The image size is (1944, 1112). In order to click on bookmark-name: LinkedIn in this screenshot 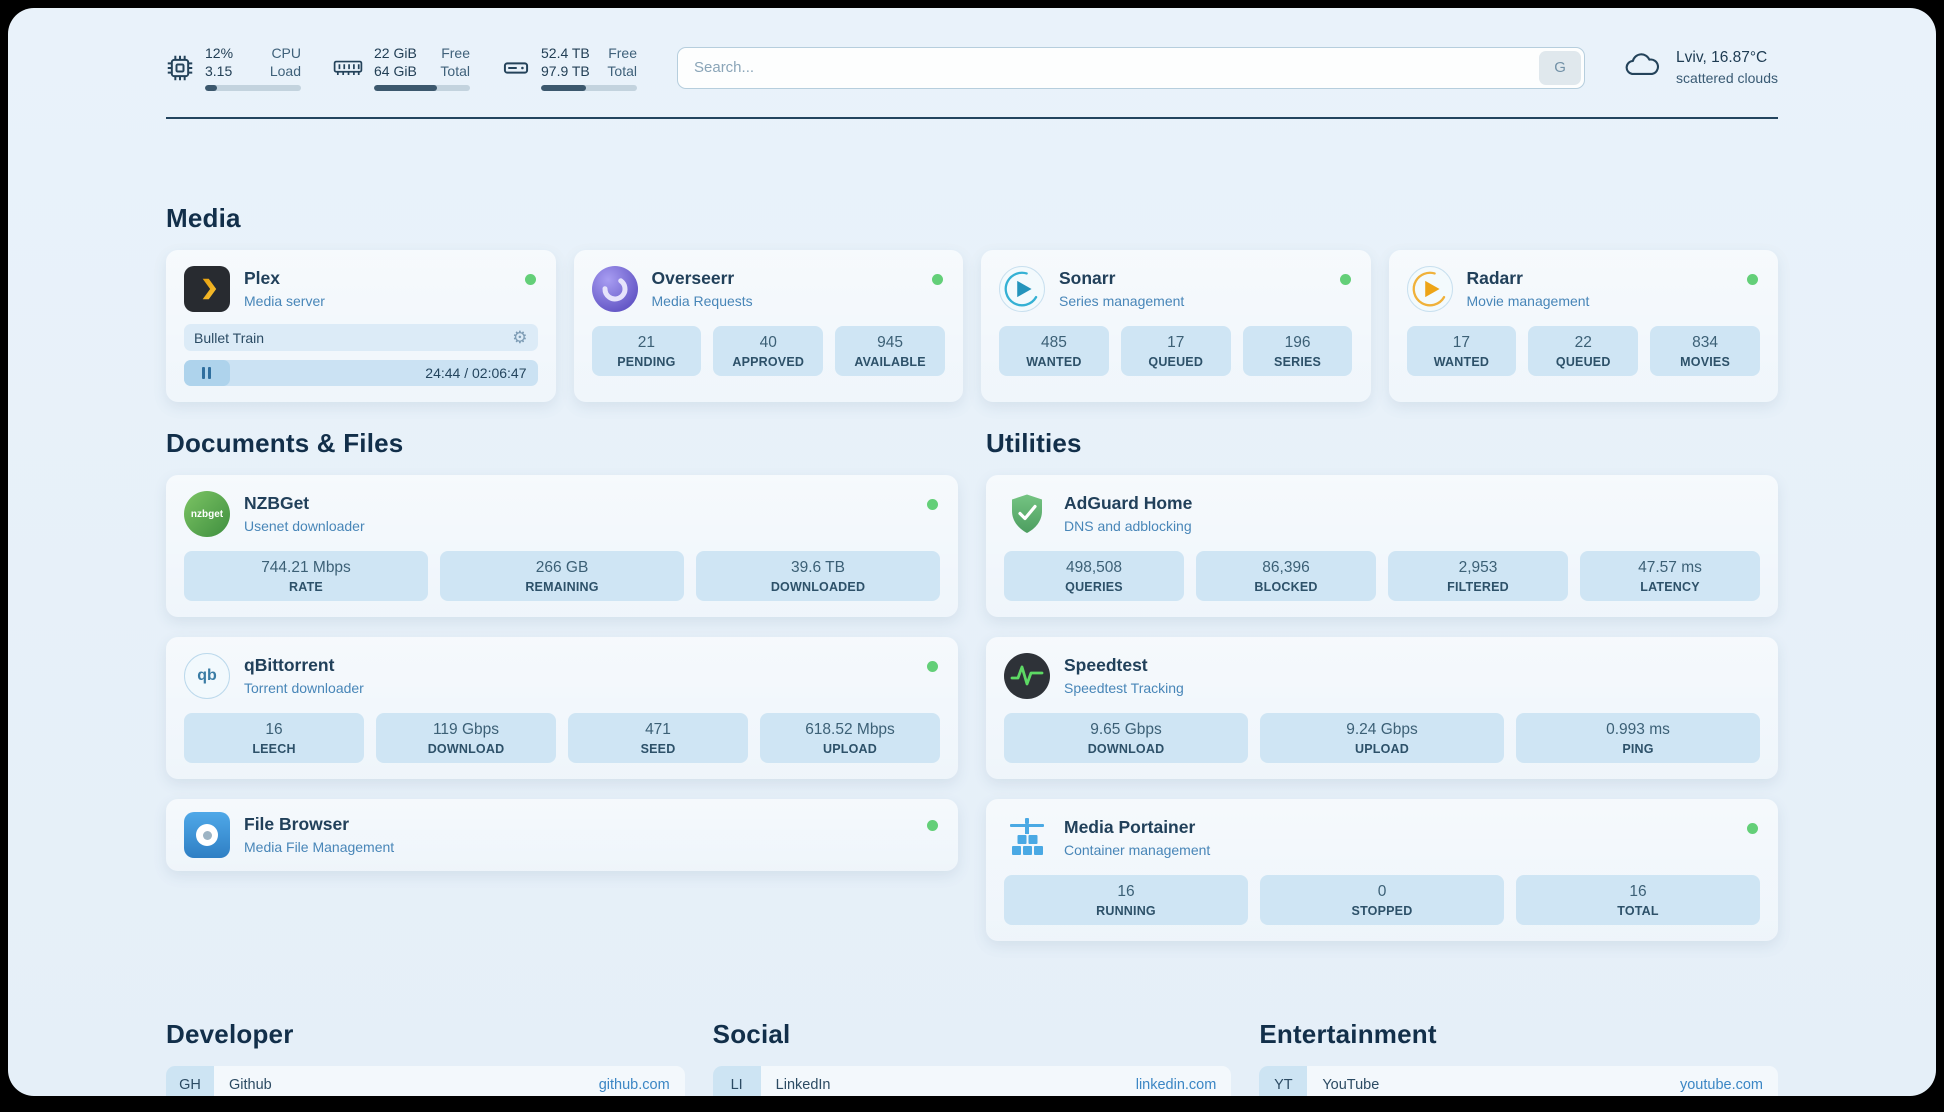, I will do `click(803, 1085)`.